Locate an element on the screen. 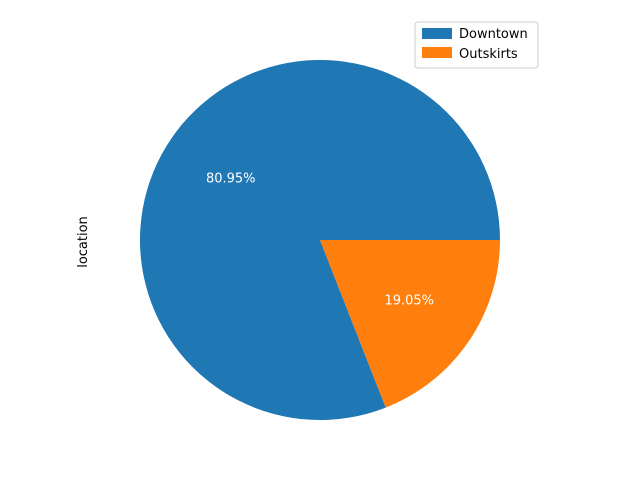 The width and height of the screenshot is (640, 480). legend-swatch-outskirts is located at coordinates (437, 52).